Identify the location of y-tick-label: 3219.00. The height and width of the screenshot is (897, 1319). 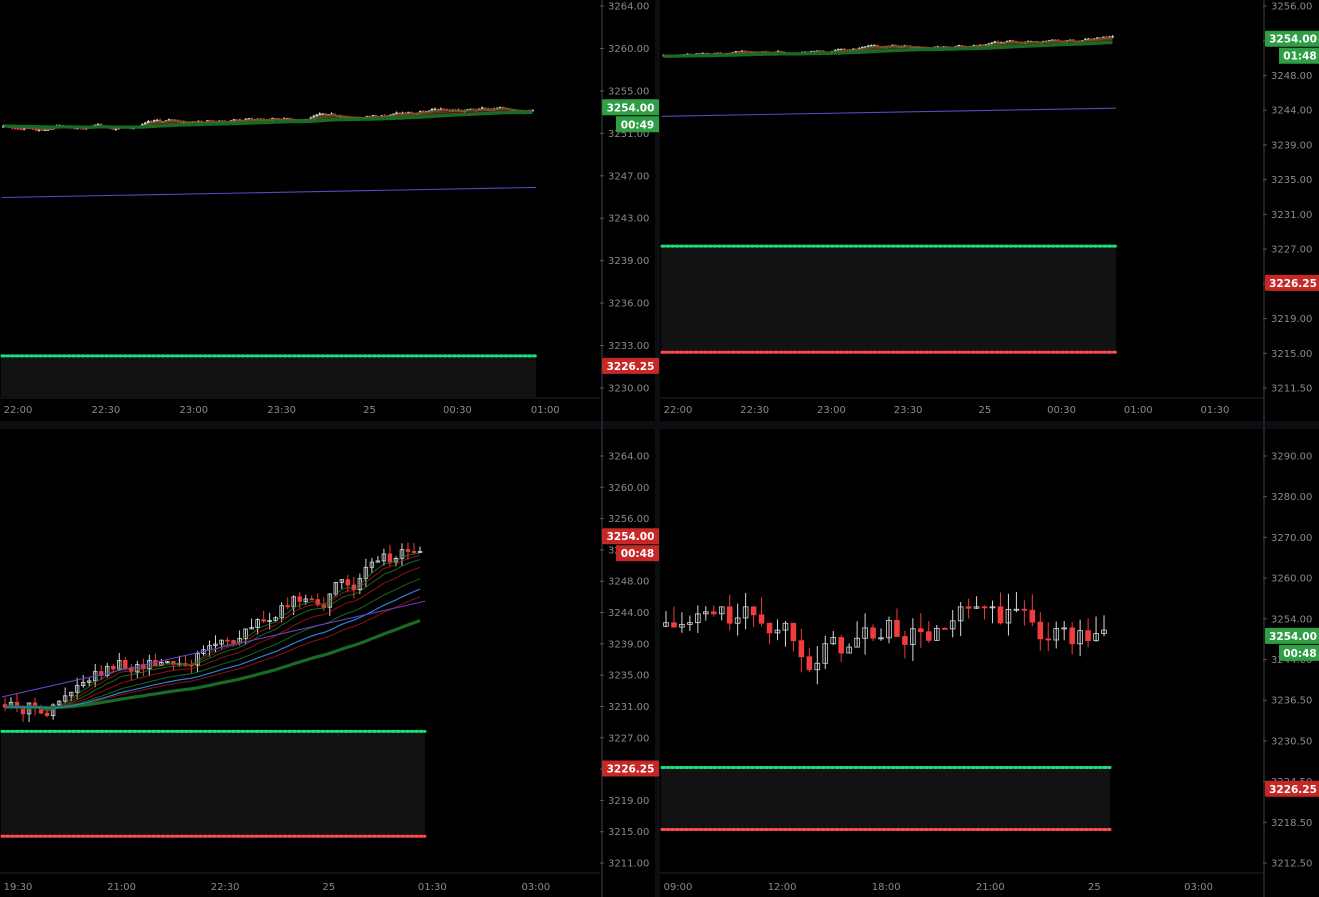
(1291, 319).